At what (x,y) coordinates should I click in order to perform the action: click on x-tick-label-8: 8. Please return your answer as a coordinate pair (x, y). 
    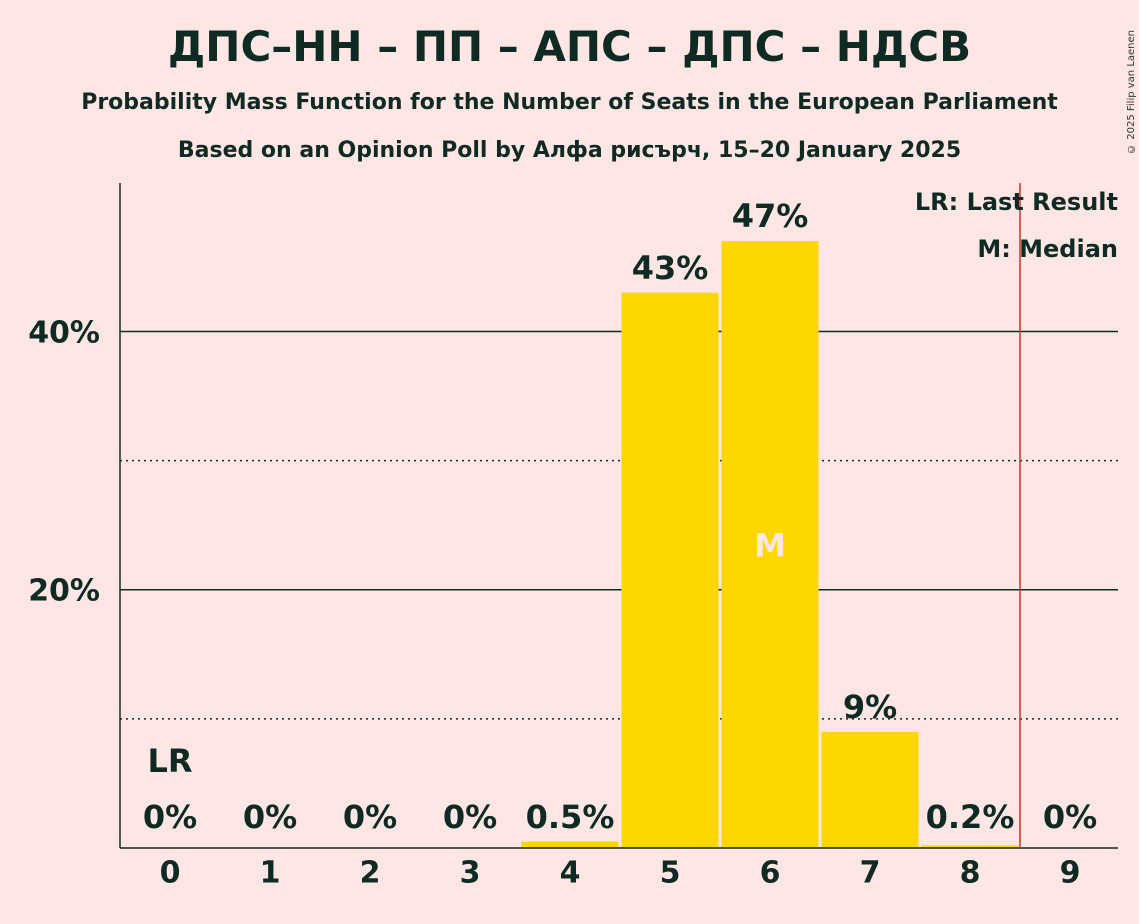
    Looking at the image, I should click on (970, 873).